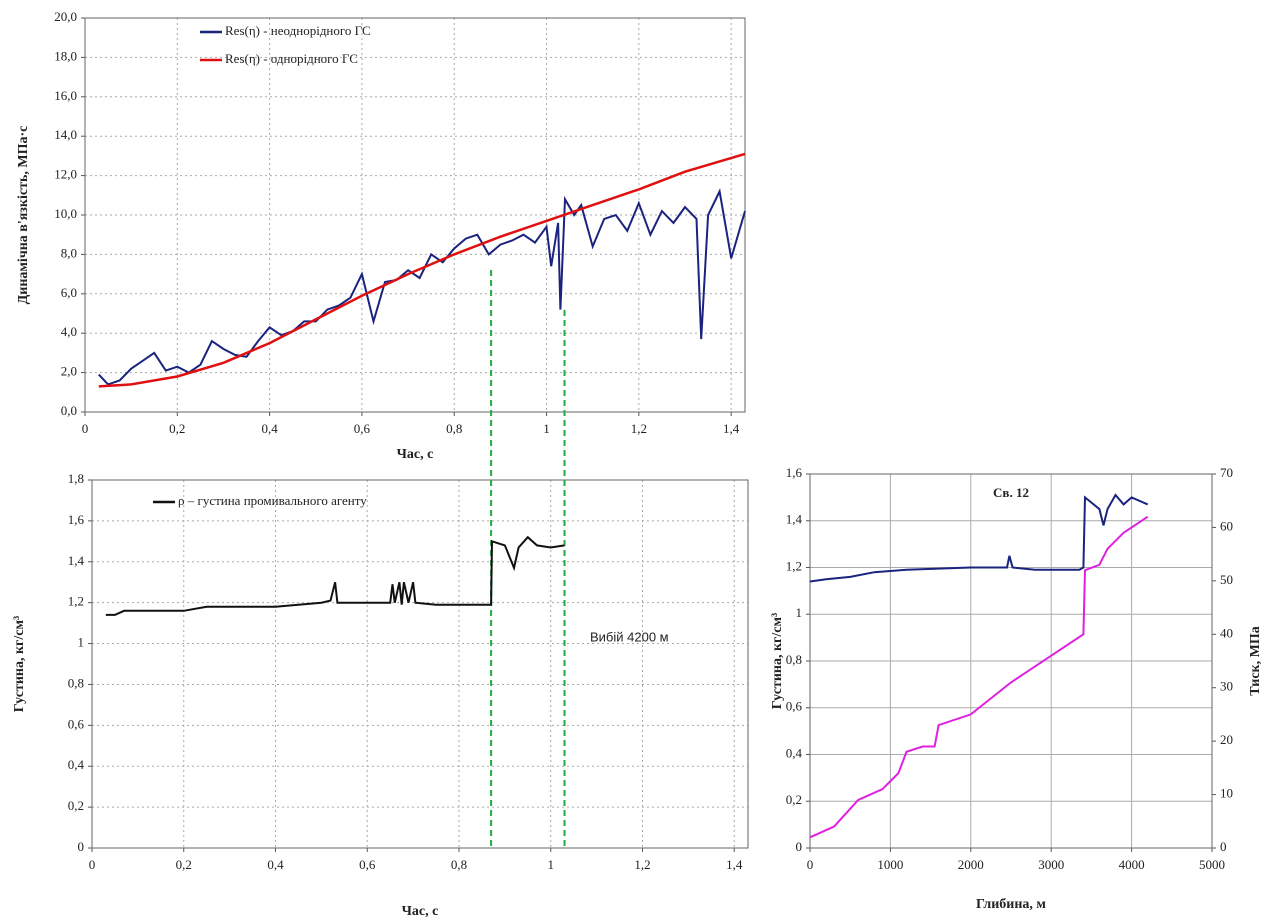 The height and width of the screenshot is (922, 1269). Describe the element at coordinates (1051, 864) in the screenshot. I see `x-tick-label: 3000` at that location.